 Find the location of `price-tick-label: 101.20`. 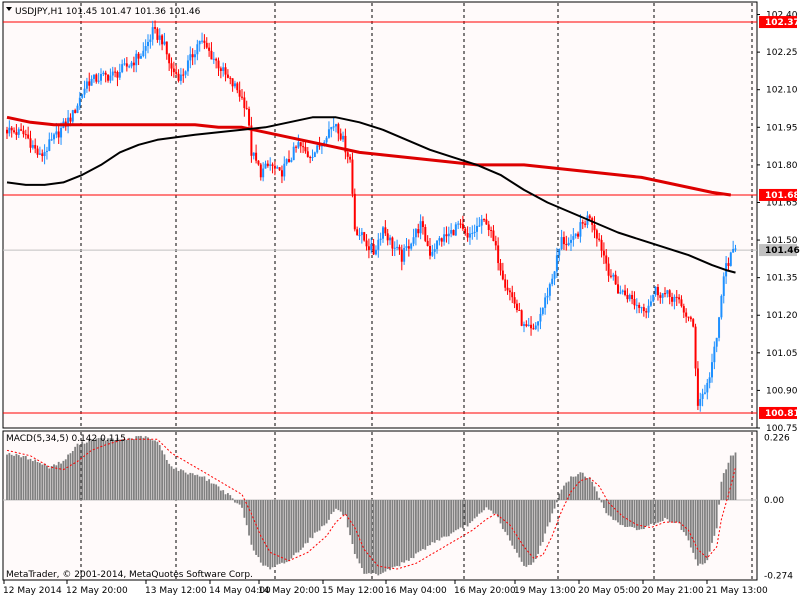

price-tick-label: 101.20 is located at coordinates (782, 316).